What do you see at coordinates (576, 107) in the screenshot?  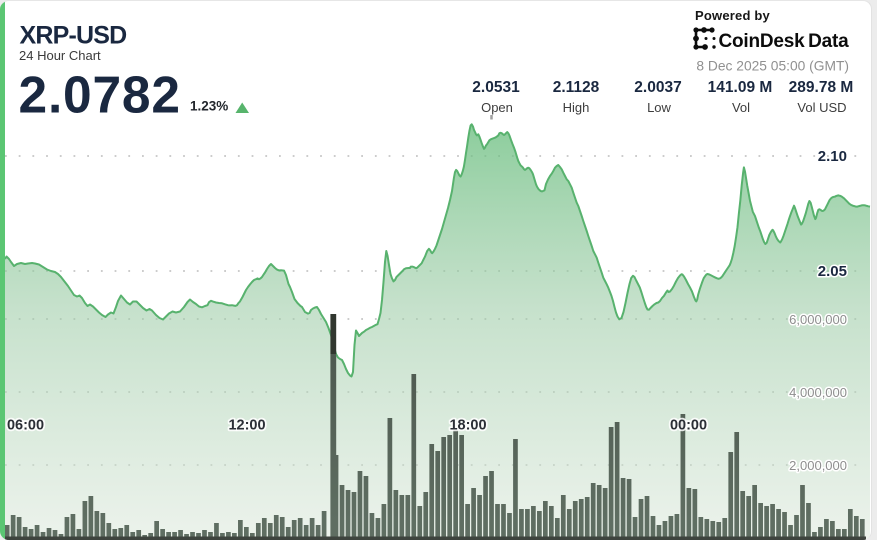 I see `svg-text: High` at bounding box center [576, 107].